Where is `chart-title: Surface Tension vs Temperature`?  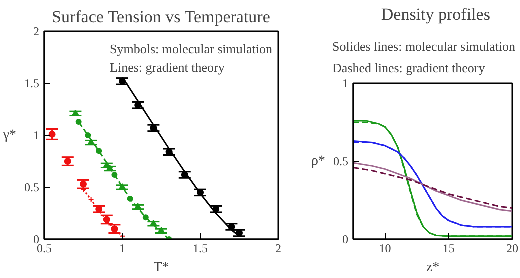 chart-title: Surface Tension vs Temperature is located at coordinates (161, 17).